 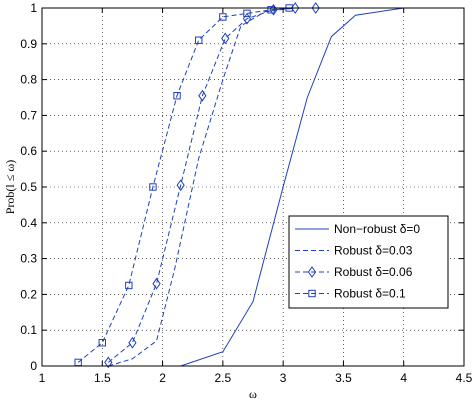 I want to click on legend-entry-1: Non−robust δ=0, so click(x=357, y=229).